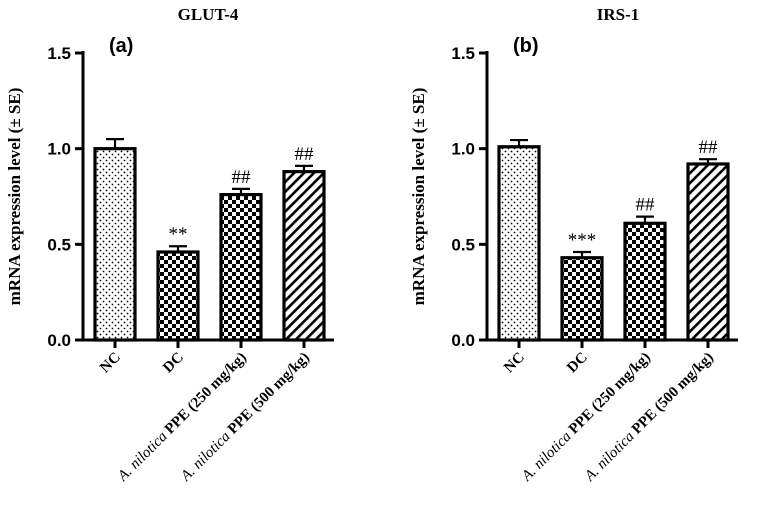  Describe the element at coordinates (582, 240) in the screenshot. I see `significance-annotation: ***` at that location.